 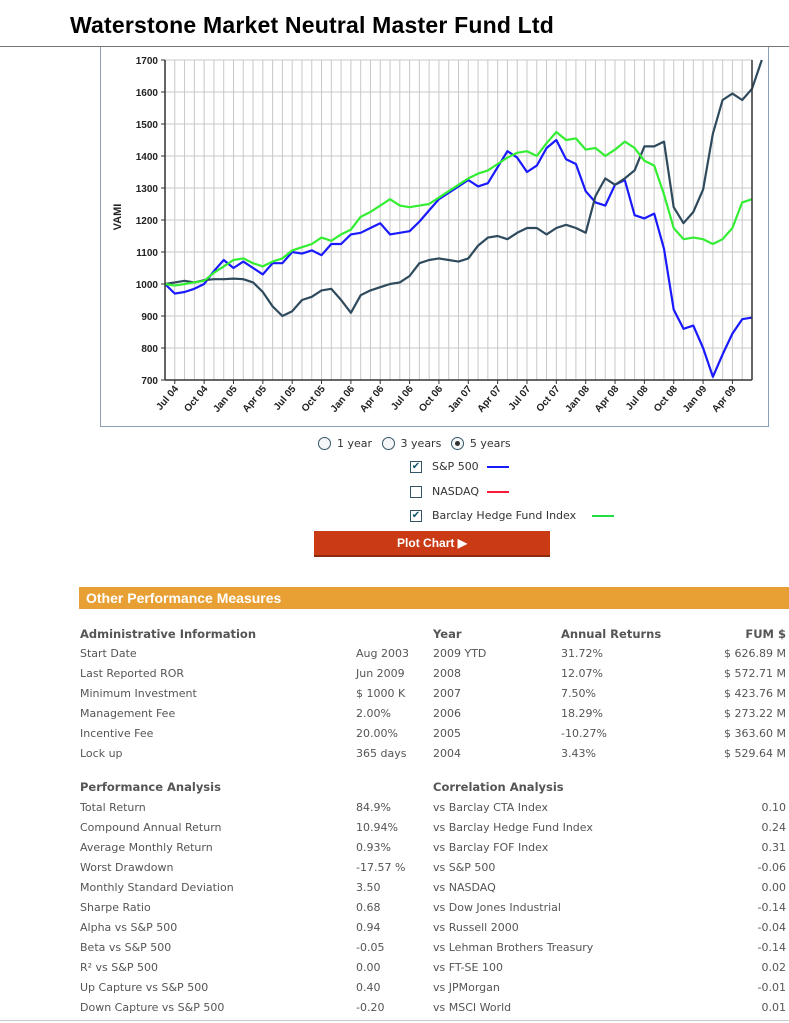 I want to click on annual-row-return: 7.50%, so click(x=578, y=693).